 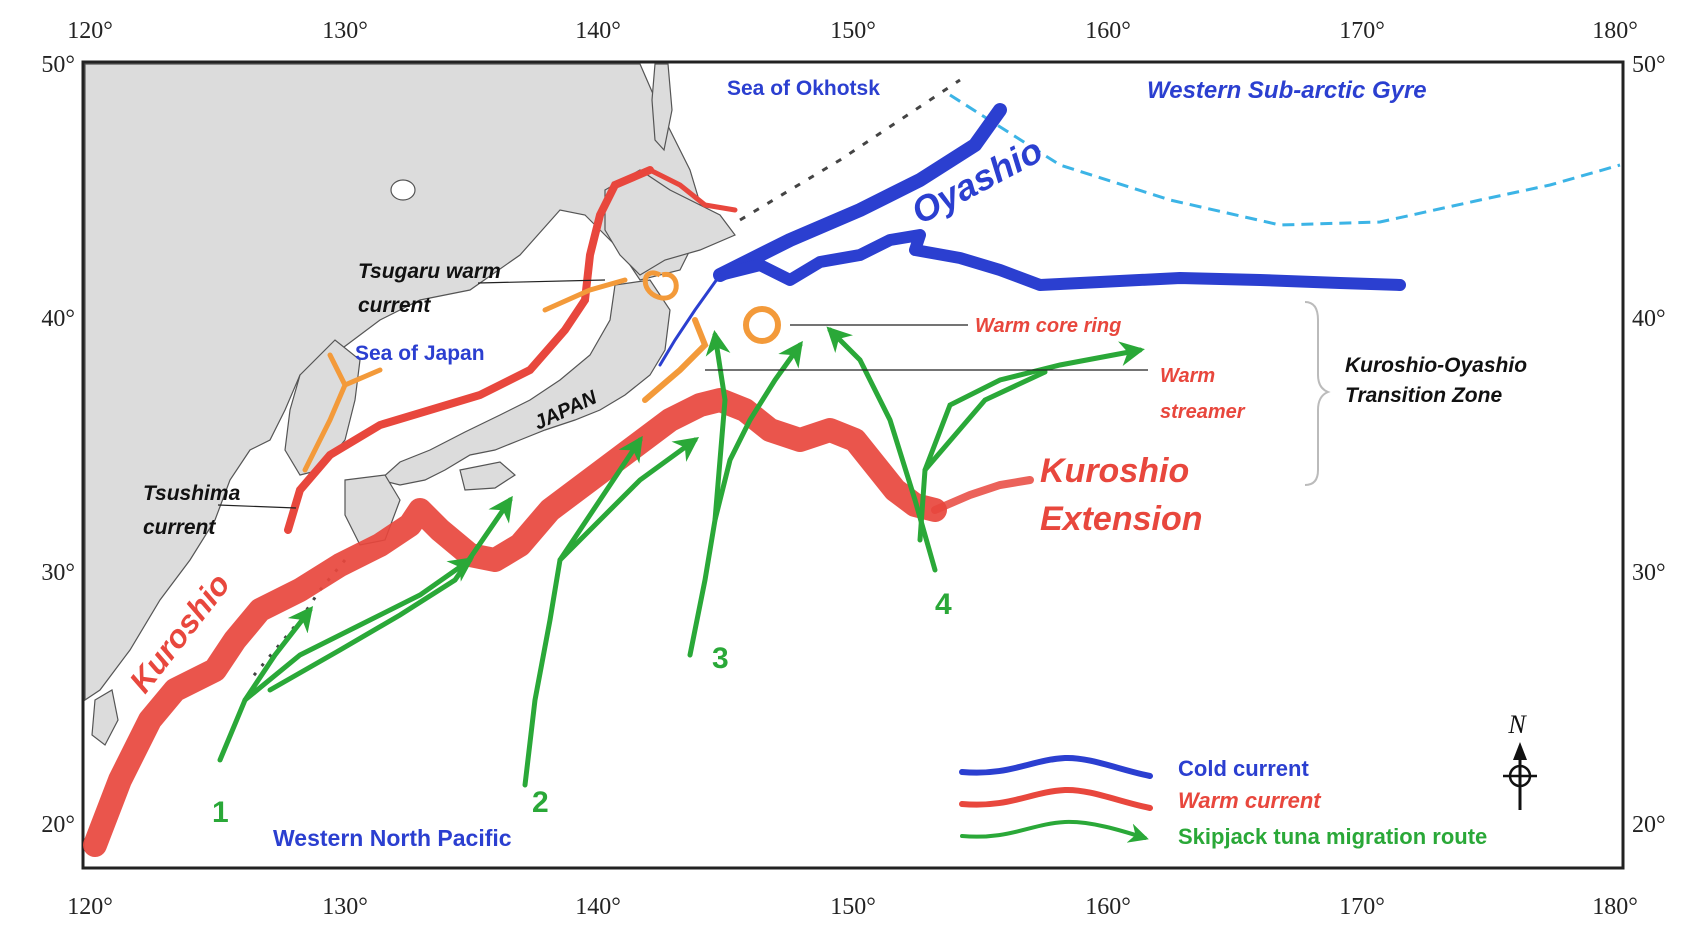 I want to click on tsugaru-loop, so click(x=660, y=285).